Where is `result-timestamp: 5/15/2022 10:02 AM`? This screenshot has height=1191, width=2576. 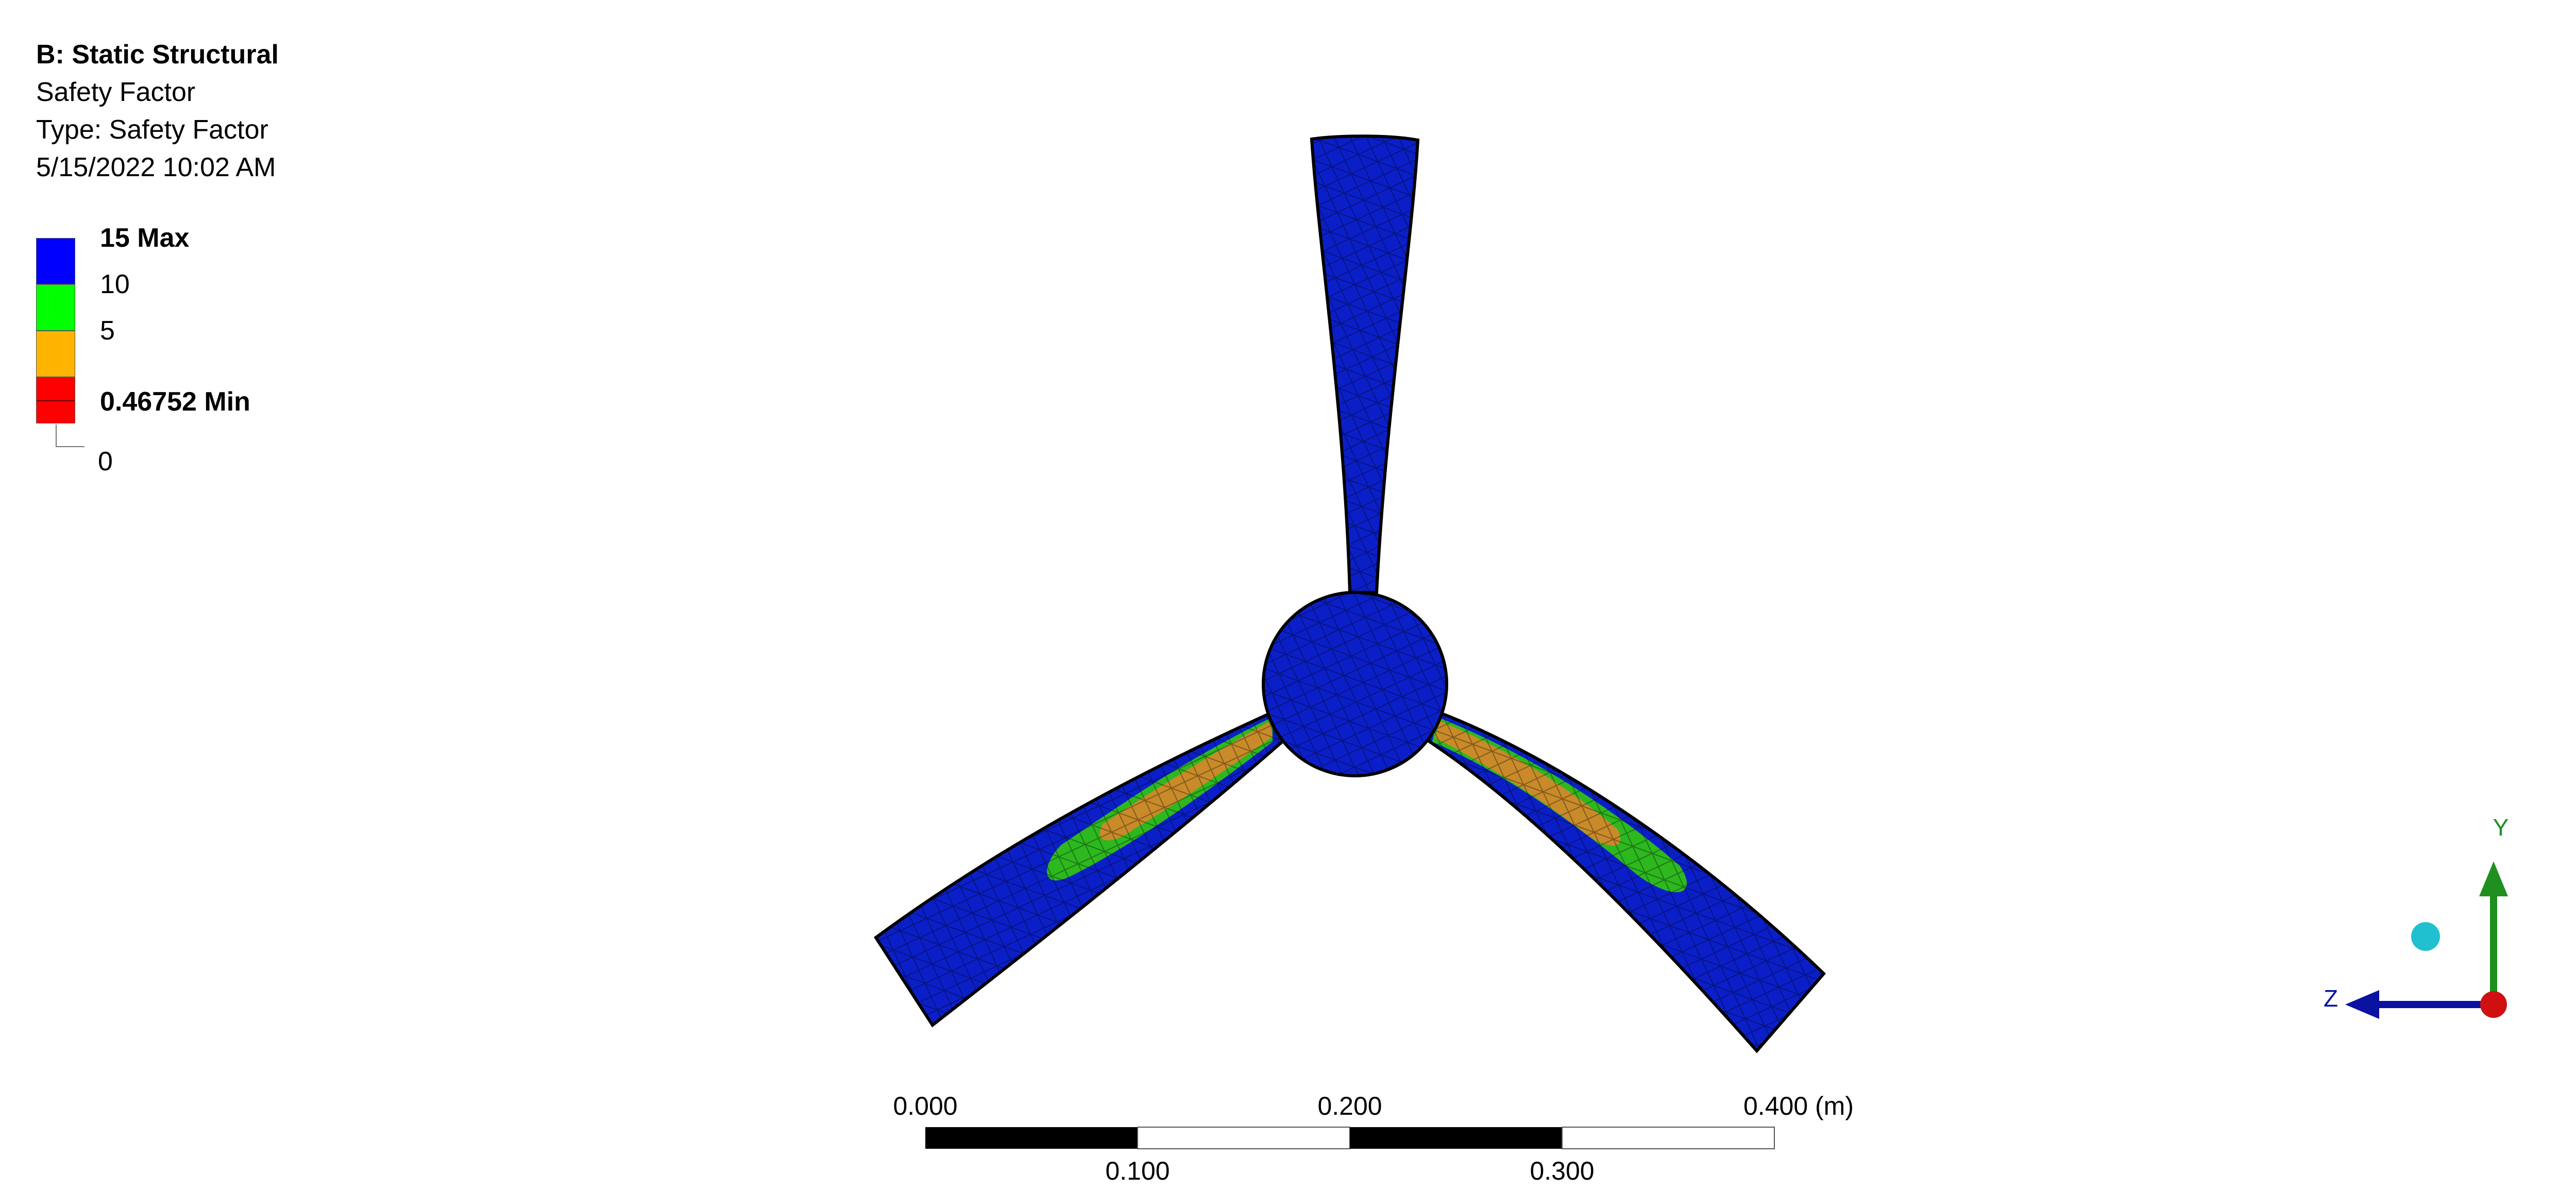 result-timestamp: 5/15/2022 10:02 AM is located at coordinates (156, 167).